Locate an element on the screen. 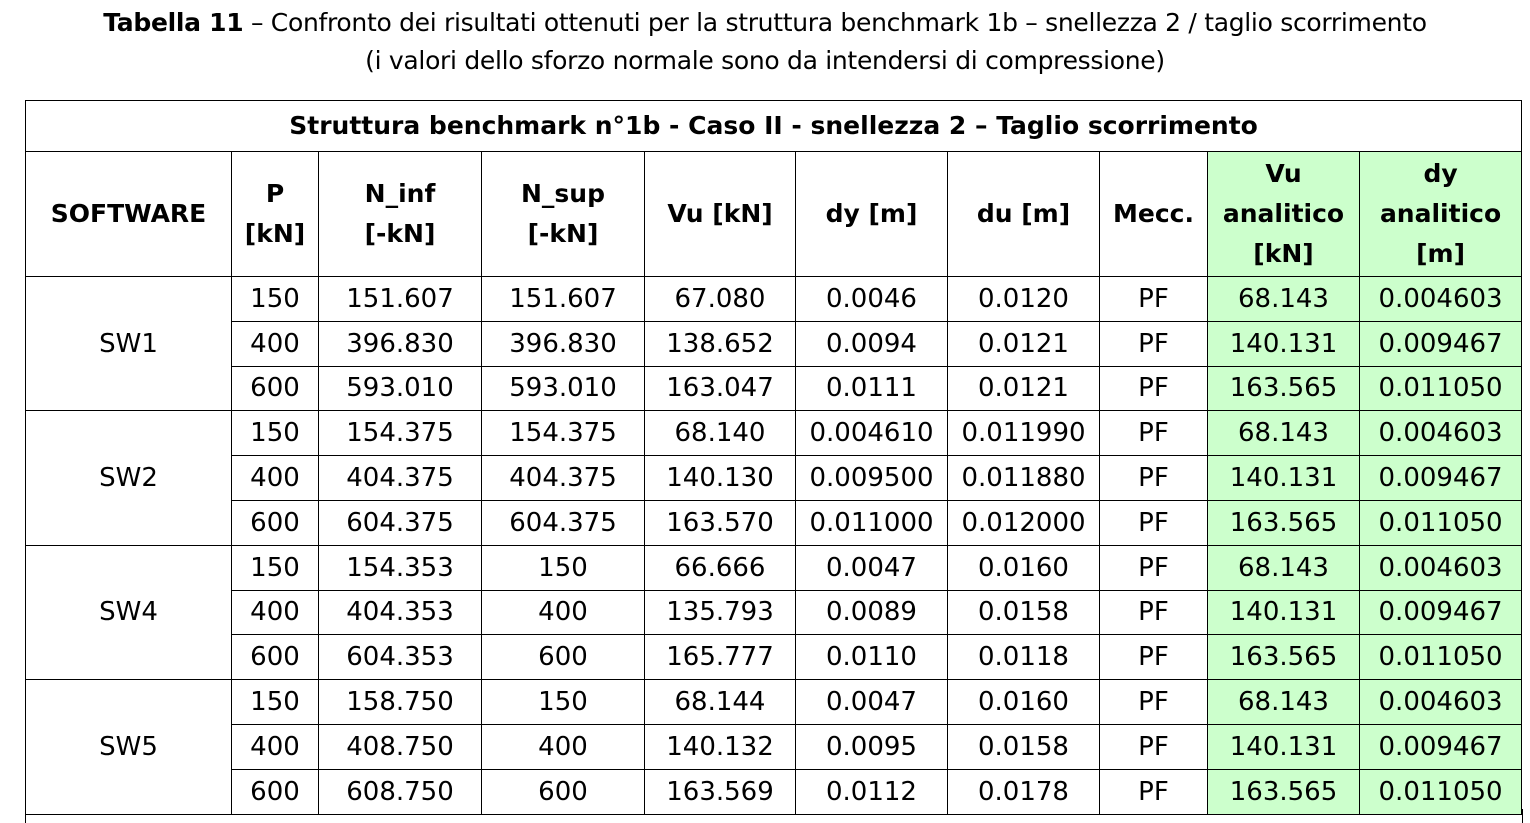 Image resolution: width=1530 pixels, height=823 pixels. cell-n-inf: 593.010 is located at coordinates (400, 388).